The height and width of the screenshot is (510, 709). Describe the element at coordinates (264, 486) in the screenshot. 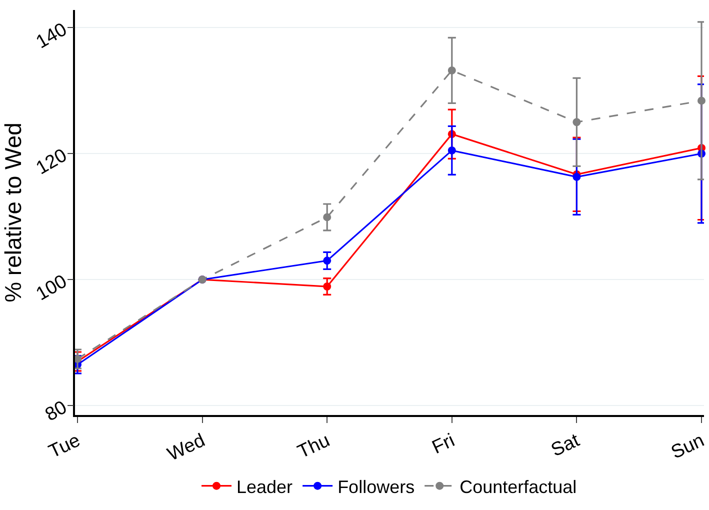

I see `legend-label: Leader` at that location.